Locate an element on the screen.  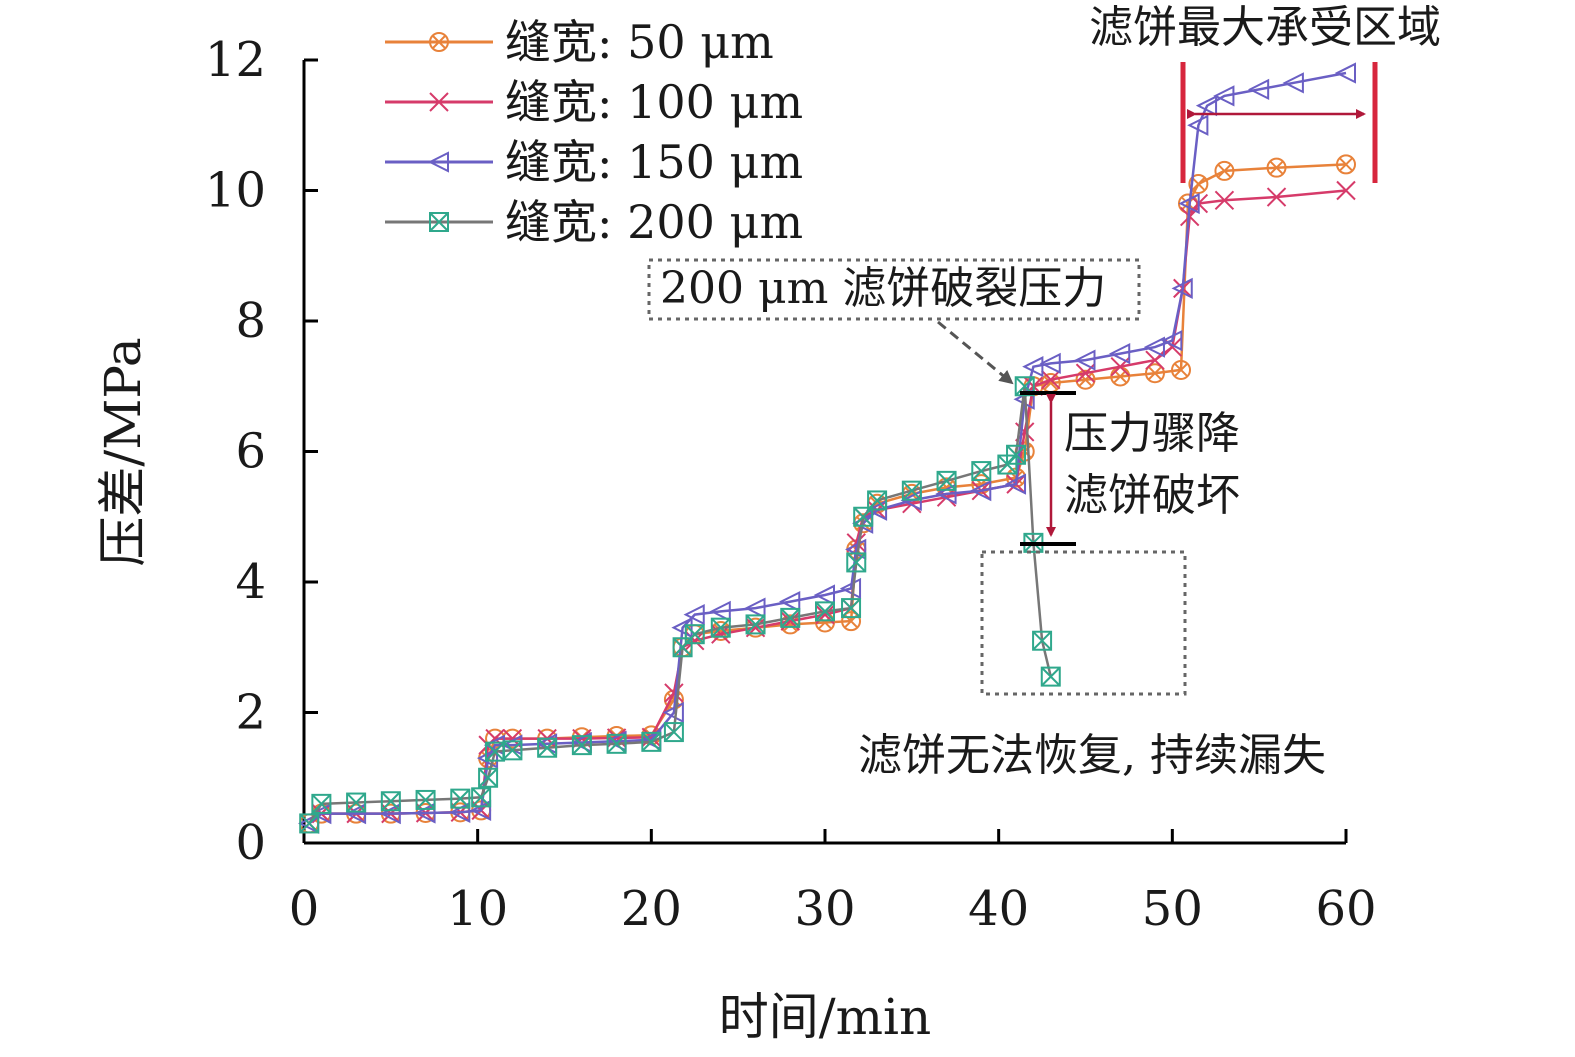
x-tick-label: 20 is located at coordinates (651, 909).